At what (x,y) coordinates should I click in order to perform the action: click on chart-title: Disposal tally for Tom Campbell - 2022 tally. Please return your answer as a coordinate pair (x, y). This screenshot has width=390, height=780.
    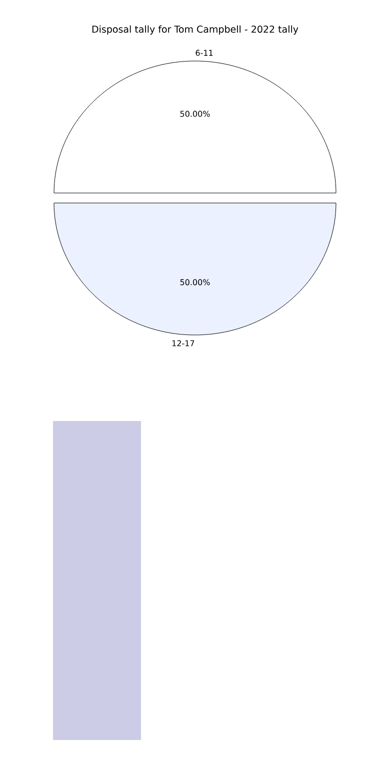
    Looking at the image, I should click on (195, 30).